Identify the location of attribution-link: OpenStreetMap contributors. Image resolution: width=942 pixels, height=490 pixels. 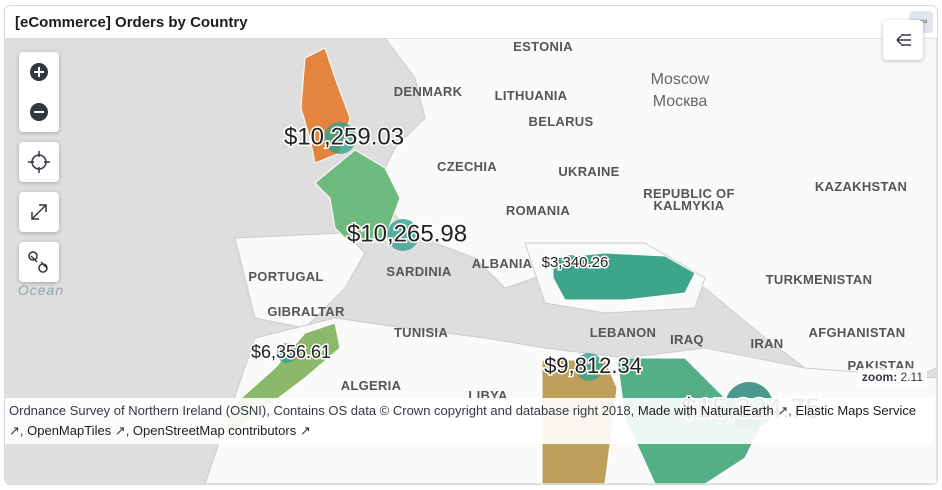
(214, 430).